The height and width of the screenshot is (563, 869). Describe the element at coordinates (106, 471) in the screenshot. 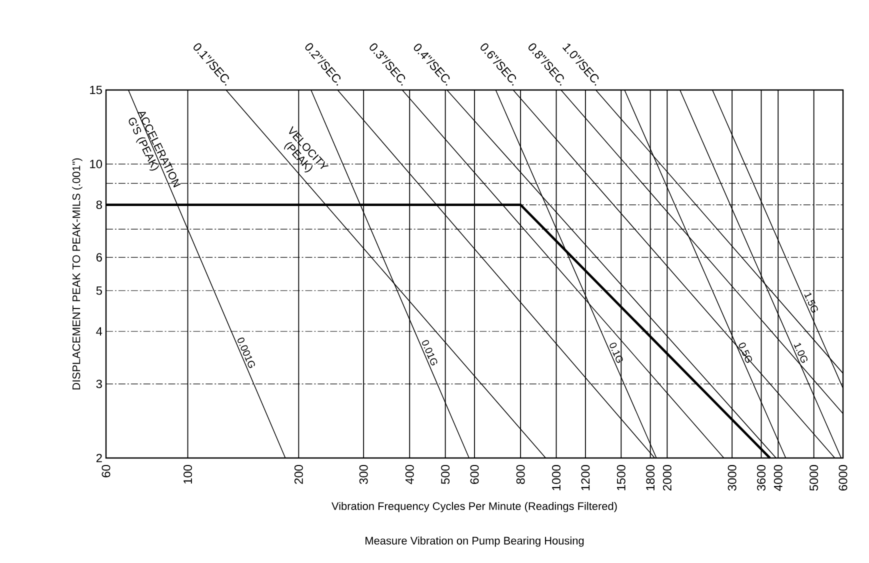

I see `x-tick-label: 60` at that location.